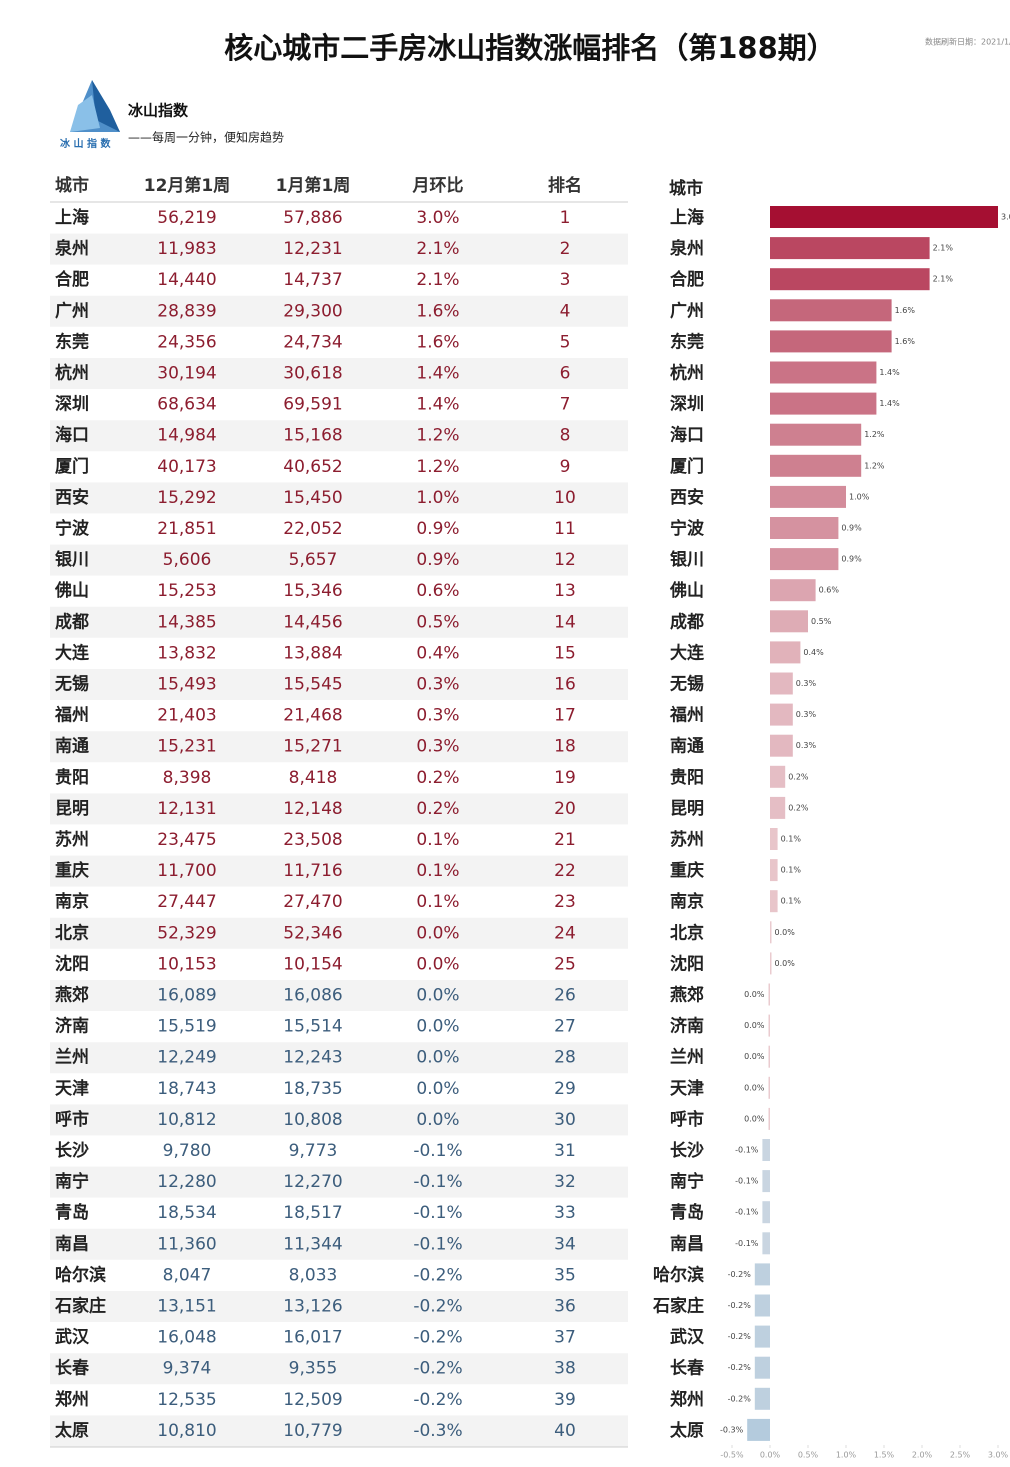 The height and width of the screenshot is (1467, 1010). What do you see at coordinates (565, 840) in the screenshot?
I see `table-cell: 21` at bounding box center [565, 840].